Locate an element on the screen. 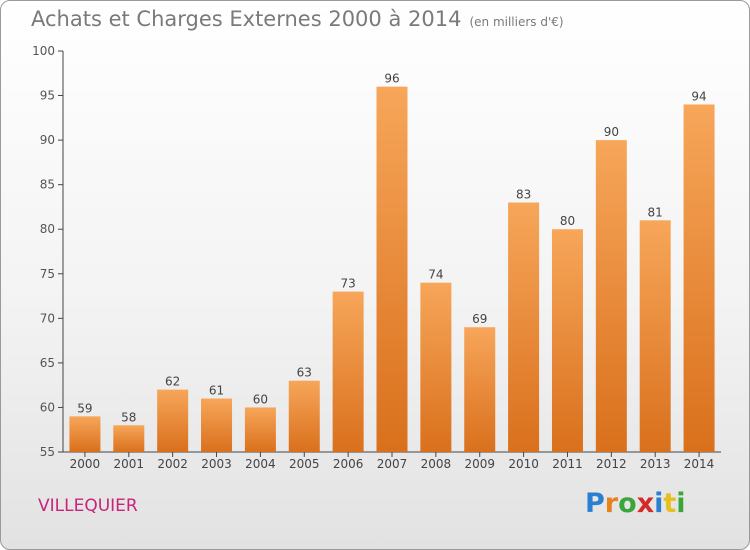 The height and width of the screenshot is (550, 750). x-tick-label: 2014 is located at coordinates (699, 464).